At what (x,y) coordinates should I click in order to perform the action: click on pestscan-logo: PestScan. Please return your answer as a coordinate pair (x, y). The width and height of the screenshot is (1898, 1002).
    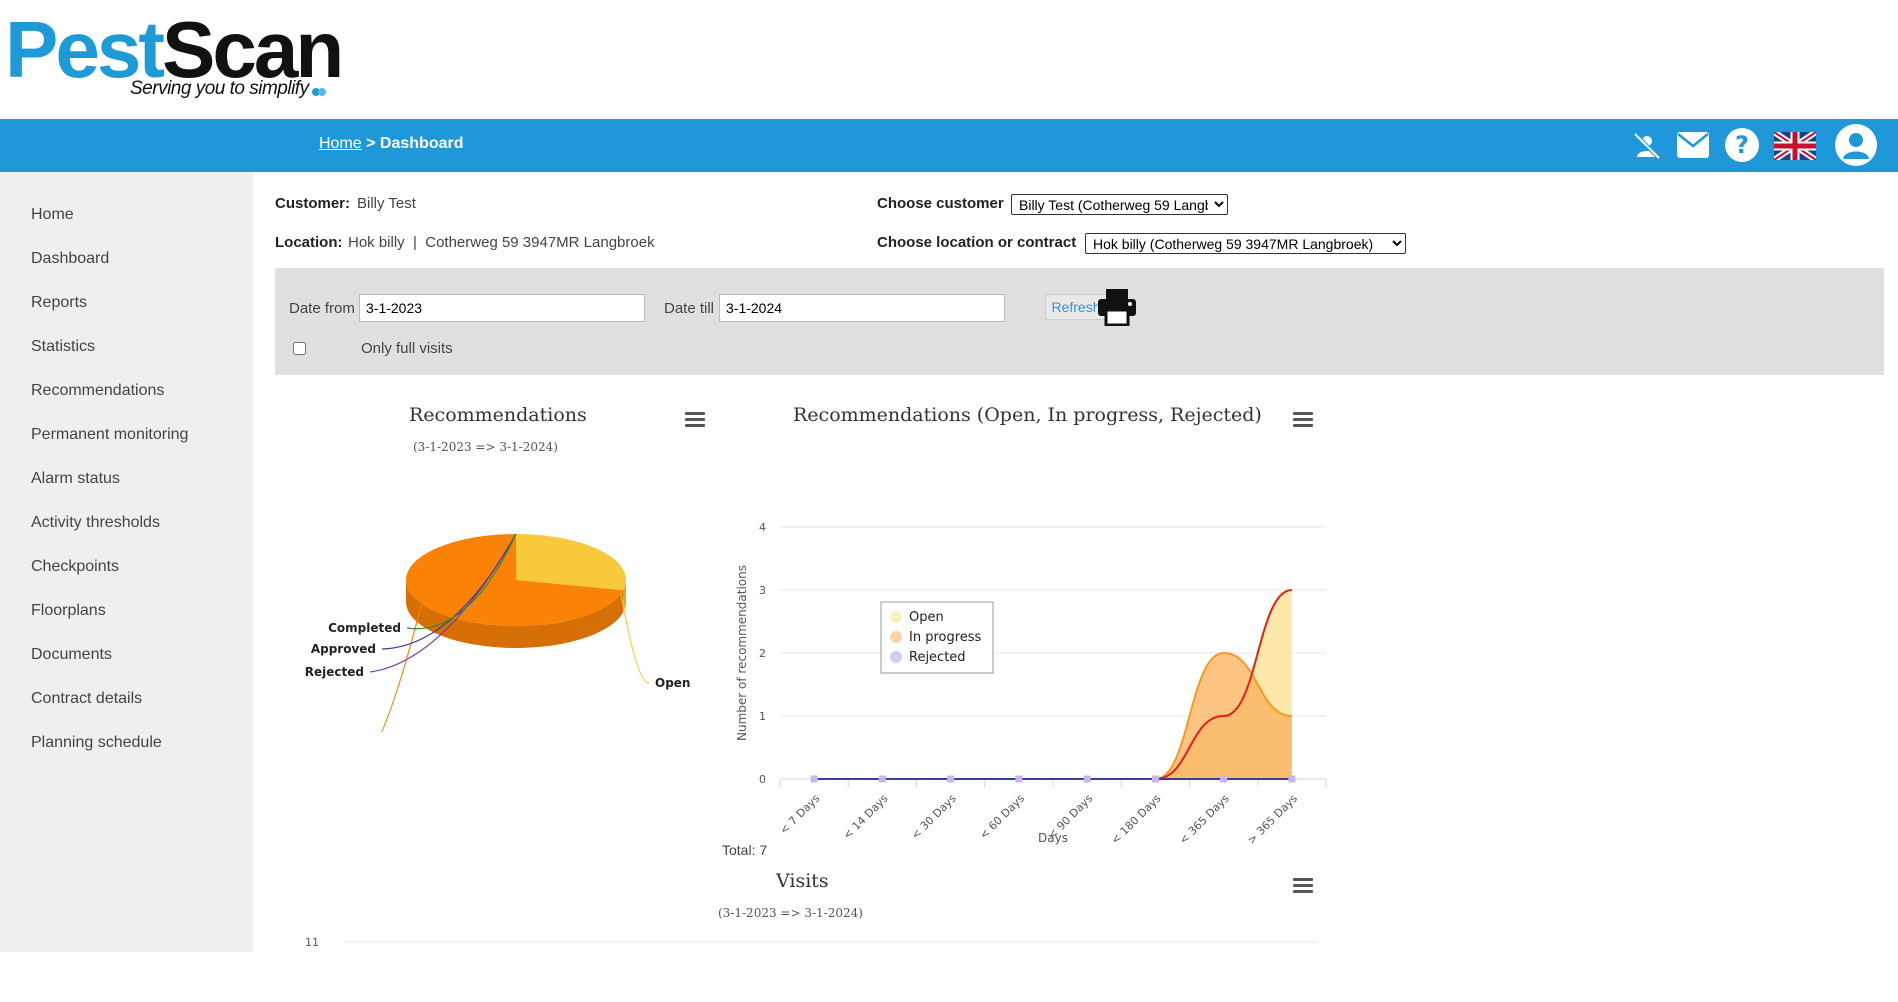
    Looking at the image, I should click on (174, 50).